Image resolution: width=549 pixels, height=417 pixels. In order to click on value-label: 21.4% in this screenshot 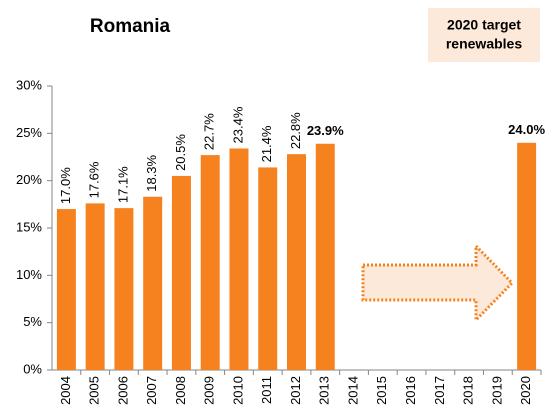, I will do `click(266, 143)`.